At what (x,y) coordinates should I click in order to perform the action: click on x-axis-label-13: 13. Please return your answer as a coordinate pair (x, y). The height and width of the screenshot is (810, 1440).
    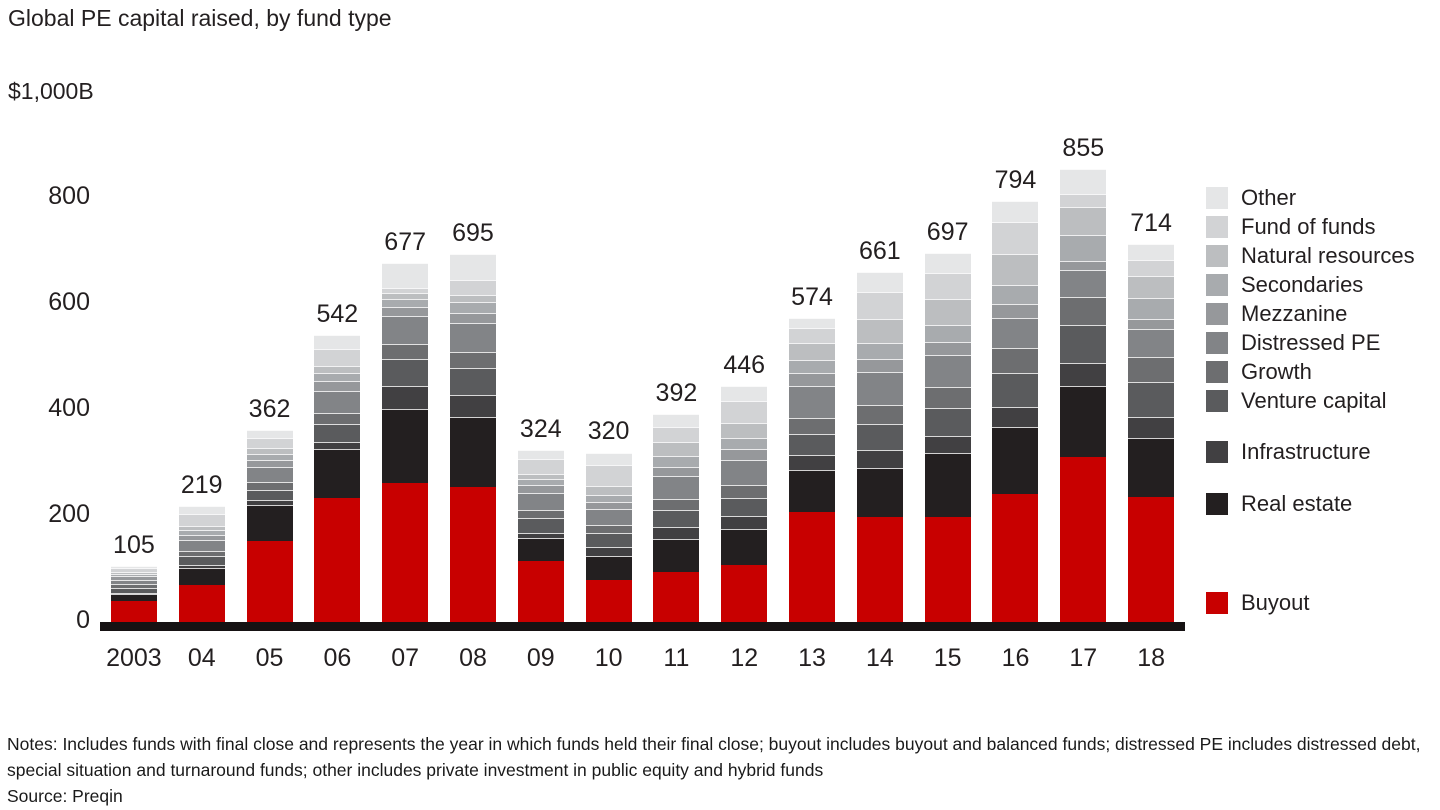
    Looking at the image, I should click on (812, 658).